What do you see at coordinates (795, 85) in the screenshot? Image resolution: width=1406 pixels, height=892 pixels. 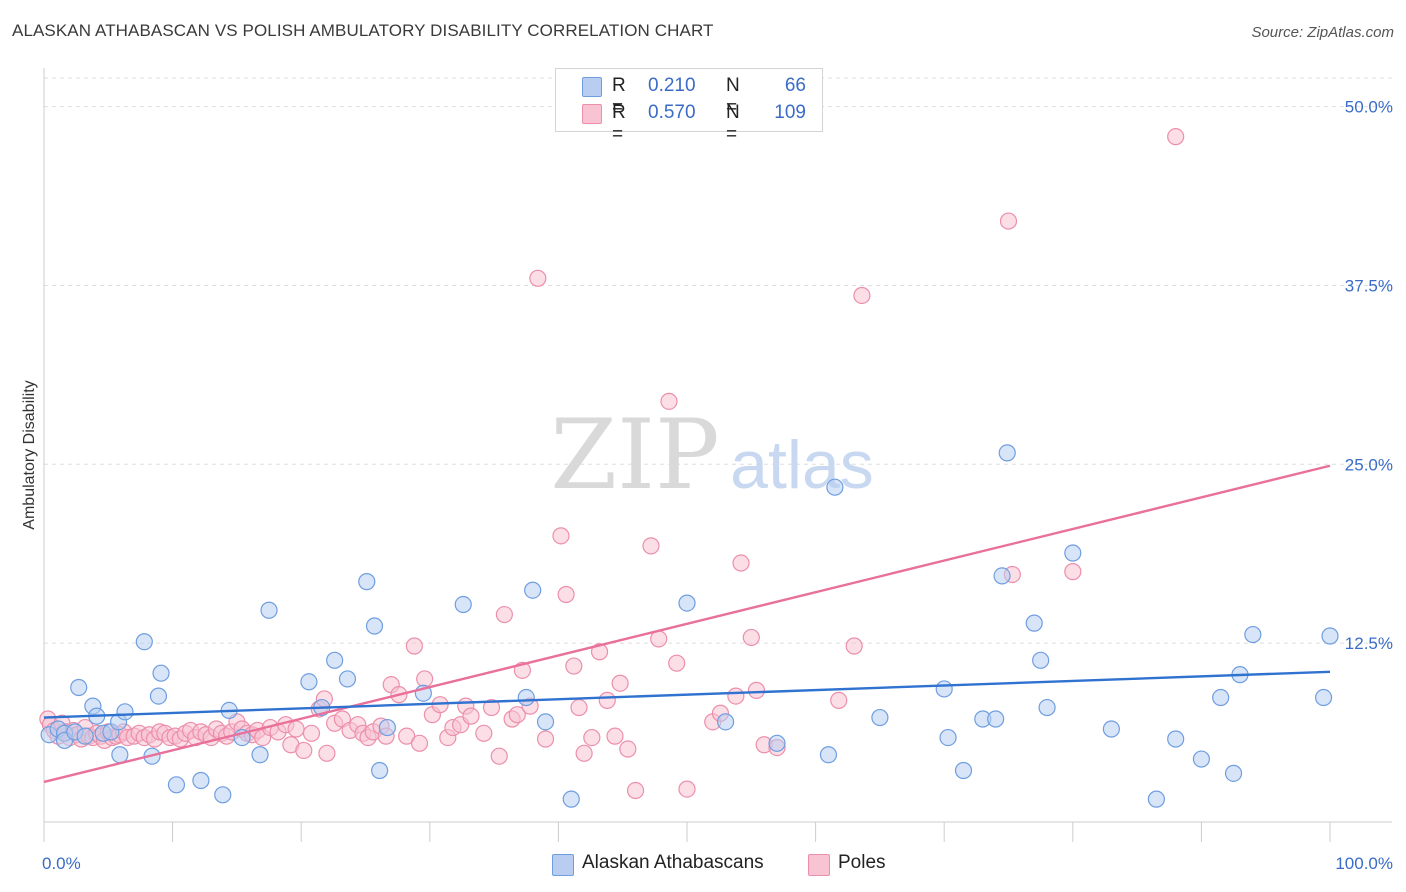 I see `legend-n-value: 66` at bounding box center [795, 85].